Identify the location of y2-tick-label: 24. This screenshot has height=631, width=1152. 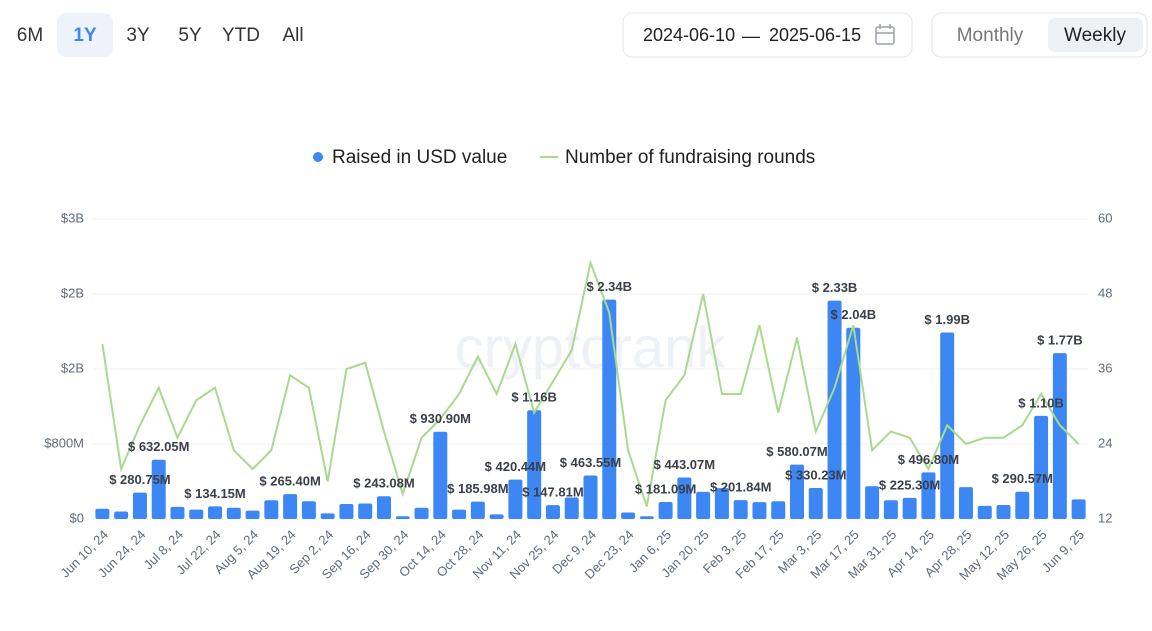
(1105, 442).